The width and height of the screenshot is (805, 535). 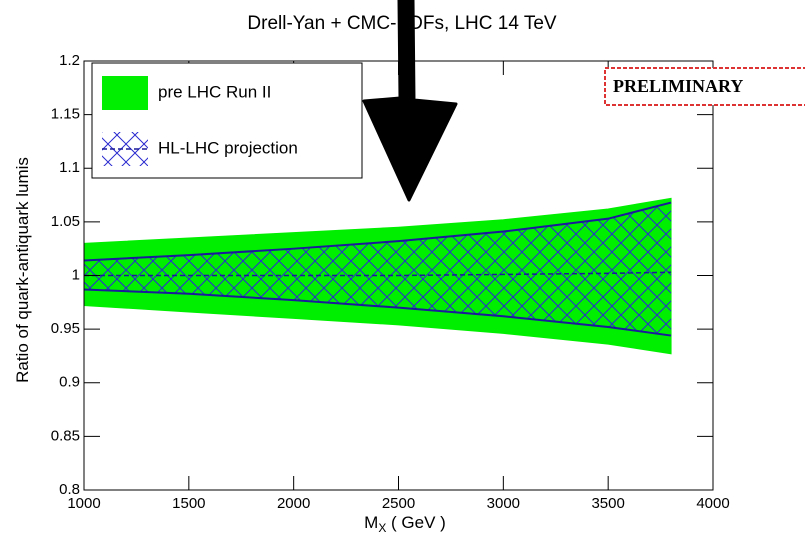 What do you see at coordinates (69, 167) in the screenshot?
I see `y-tick-label: 1.1` at bounding box center [69, 167].